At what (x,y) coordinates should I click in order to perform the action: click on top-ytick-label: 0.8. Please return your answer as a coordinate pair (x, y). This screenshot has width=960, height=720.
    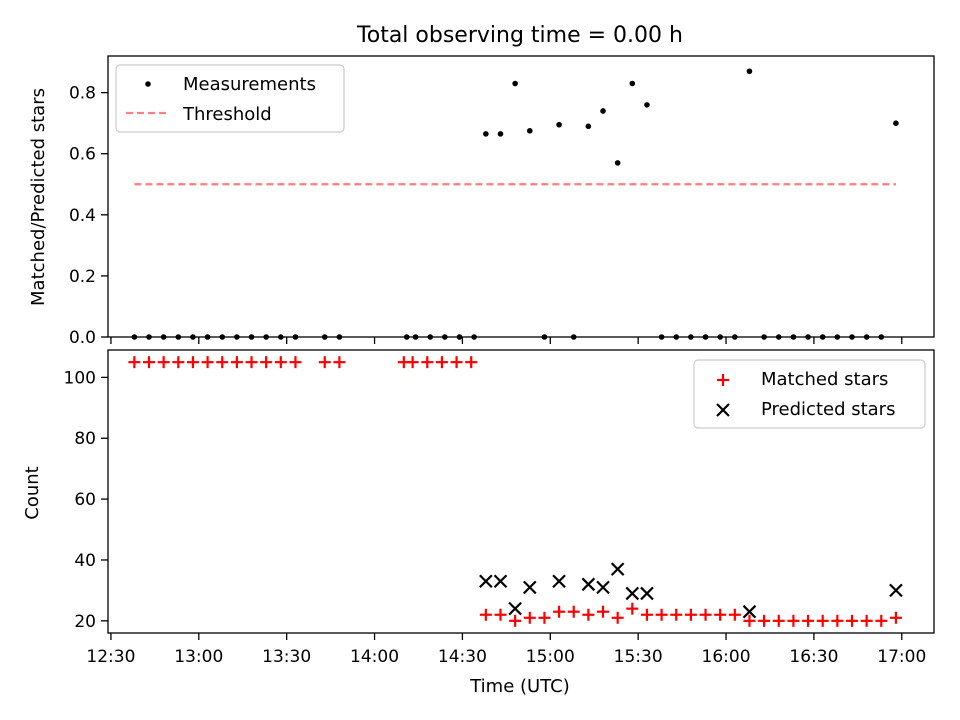
    Looking at the image, I should click on (82, 94).